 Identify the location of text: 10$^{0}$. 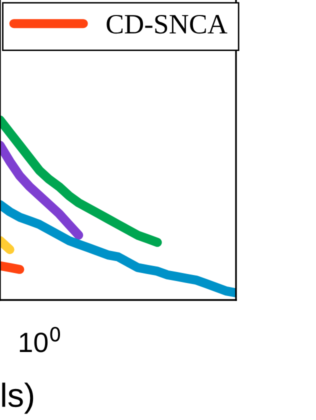
(40, 339).